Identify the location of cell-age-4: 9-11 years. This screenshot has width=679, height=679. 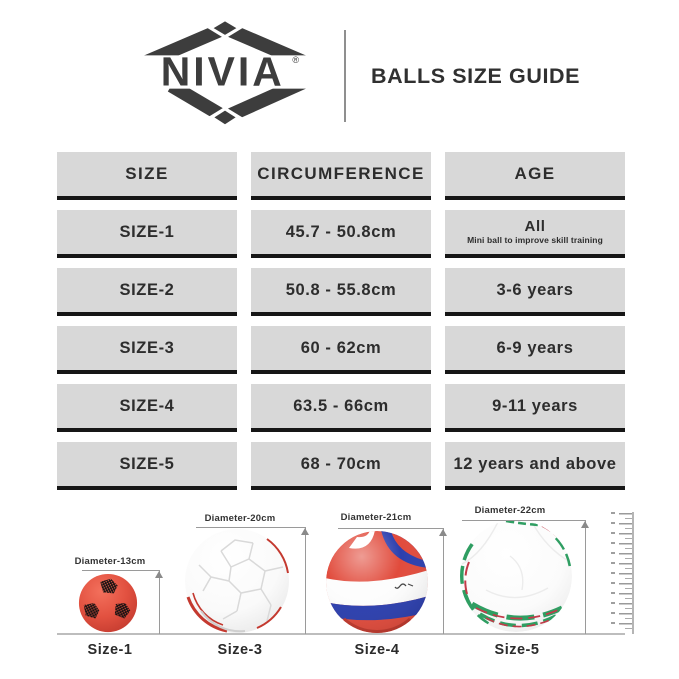
(535, 408).